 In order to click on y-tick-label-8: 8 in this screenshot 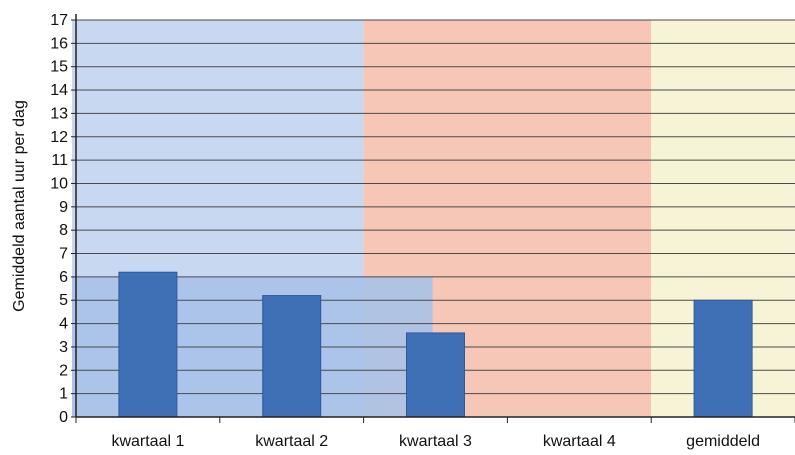, I will do `click(63, 230)`.